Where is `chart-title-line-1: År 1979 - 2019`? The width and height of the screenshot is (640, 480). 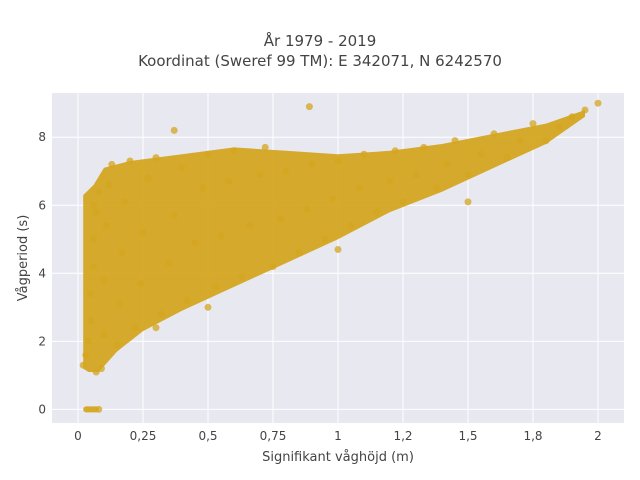
chart-title-line-1: År 1979 - 2019 is located at coordinates (320, 40).